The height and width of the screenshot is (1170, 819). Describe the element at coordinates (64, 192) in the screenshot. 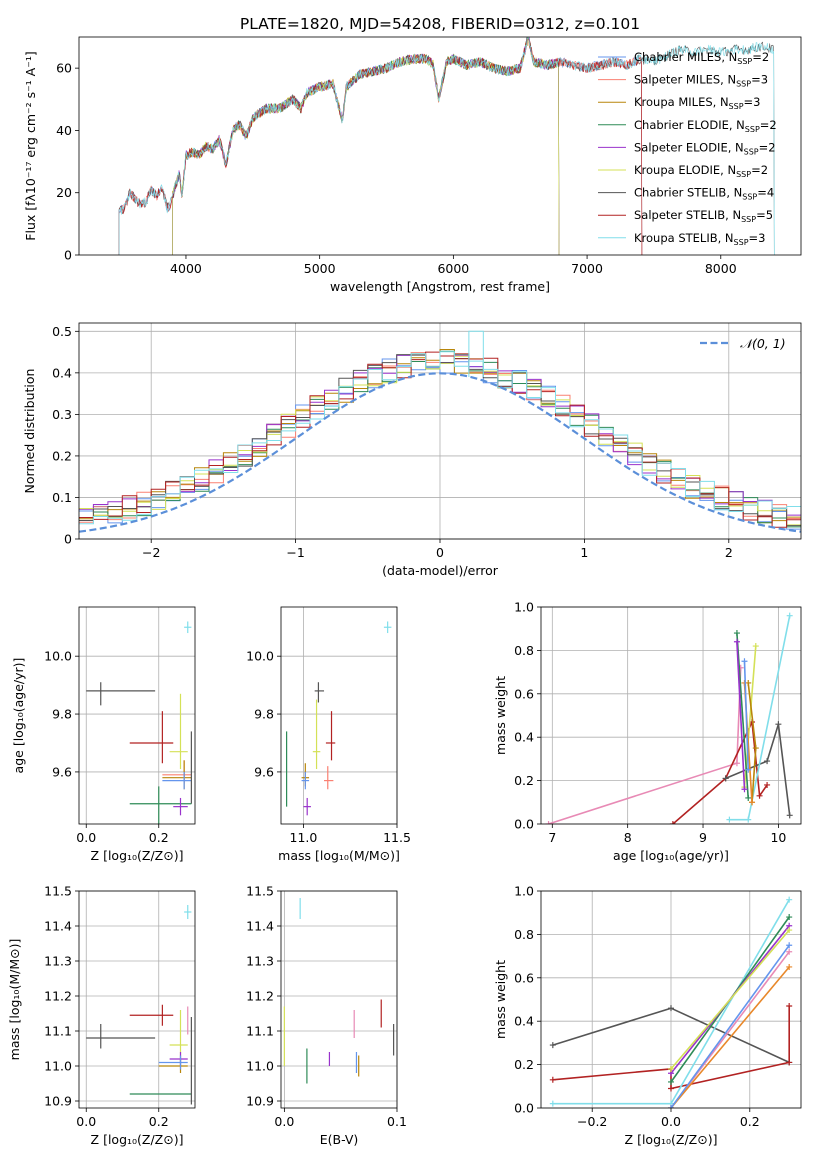

I see `y-tick-label: 20` at that location.